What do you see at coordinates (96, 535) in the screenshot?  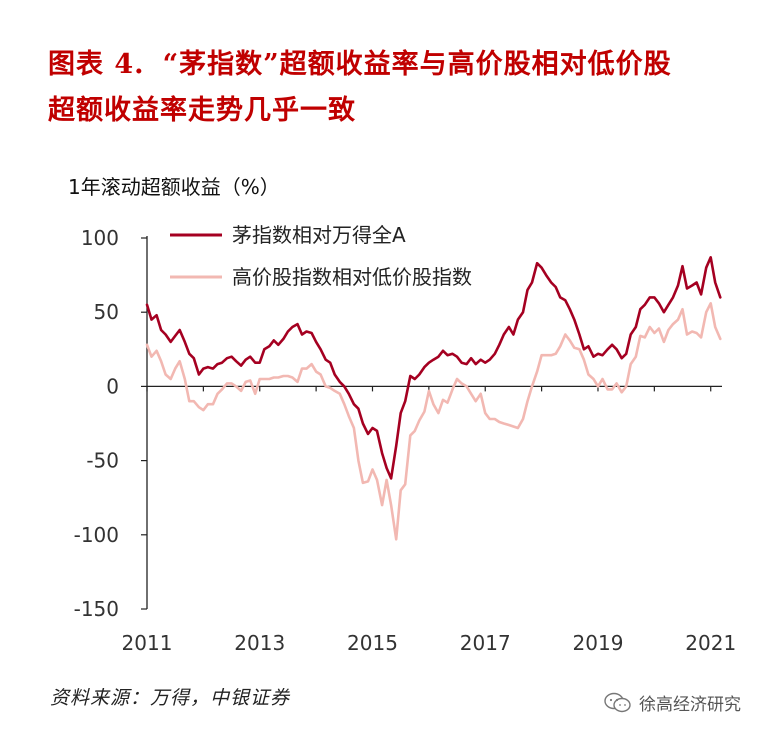 I see `y-tick-label: -100` at bounding box center [96, 535].